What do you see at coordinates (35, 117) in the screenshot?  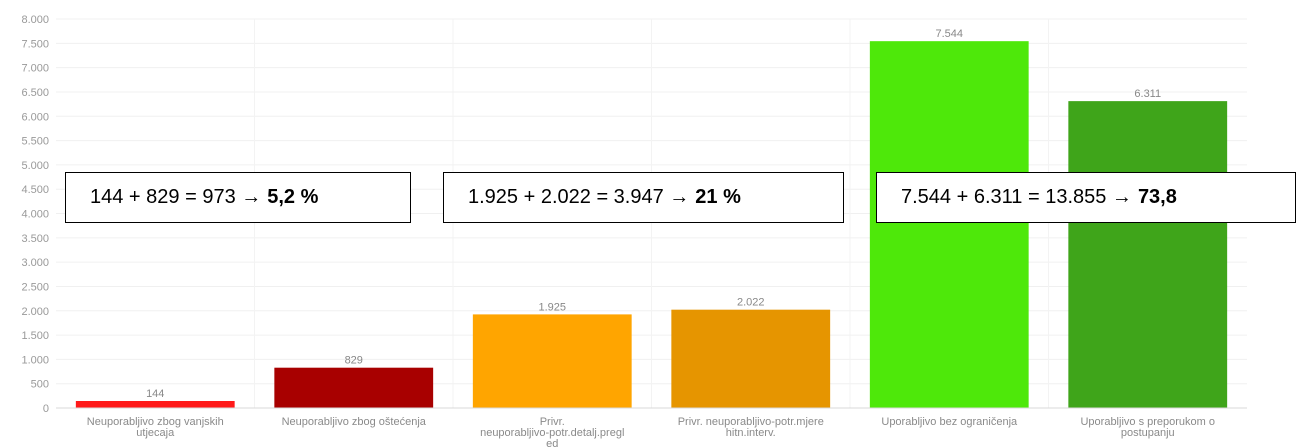 I see `y-tick-label: 6.000` at bounding box center [35, 117].